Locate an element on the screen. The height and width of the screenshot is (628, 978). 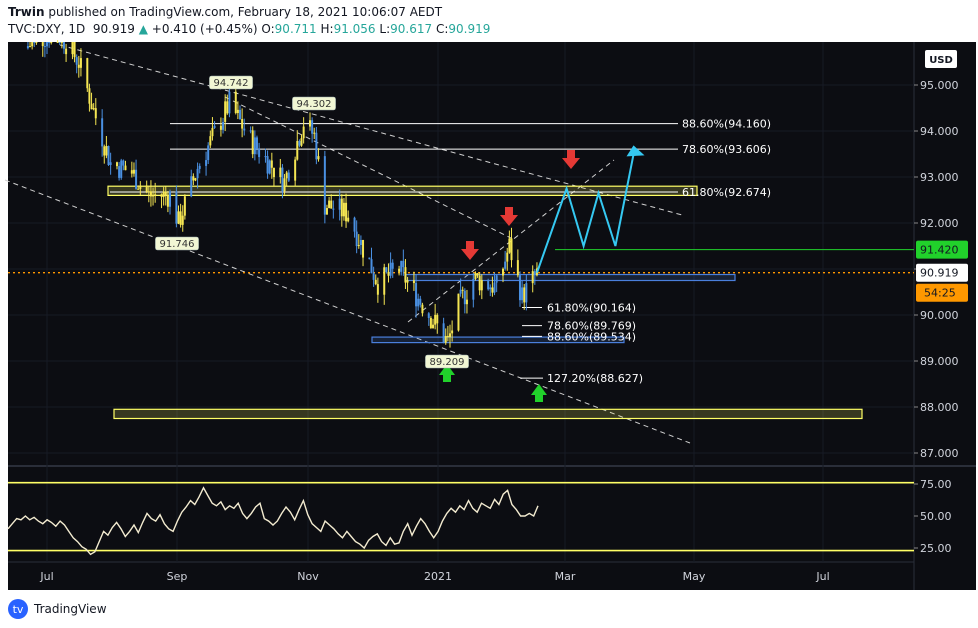
swing-label-box is located at coordinates (314, 103).